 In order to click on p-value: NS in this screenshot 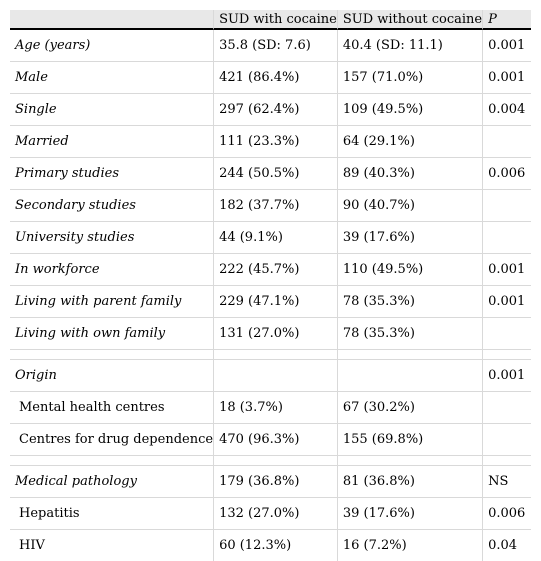, I will do `click(506, 482)`.